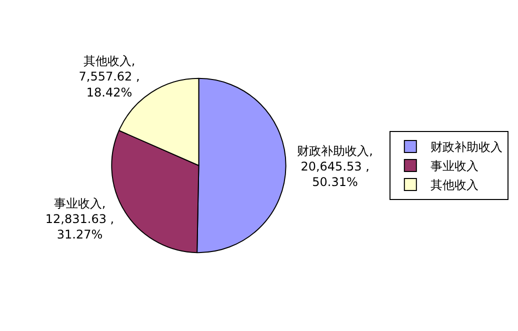 This screenshot has height=331, width=518. I want to click on text: 20,645.53 , 50.31%, so click(335, 174).